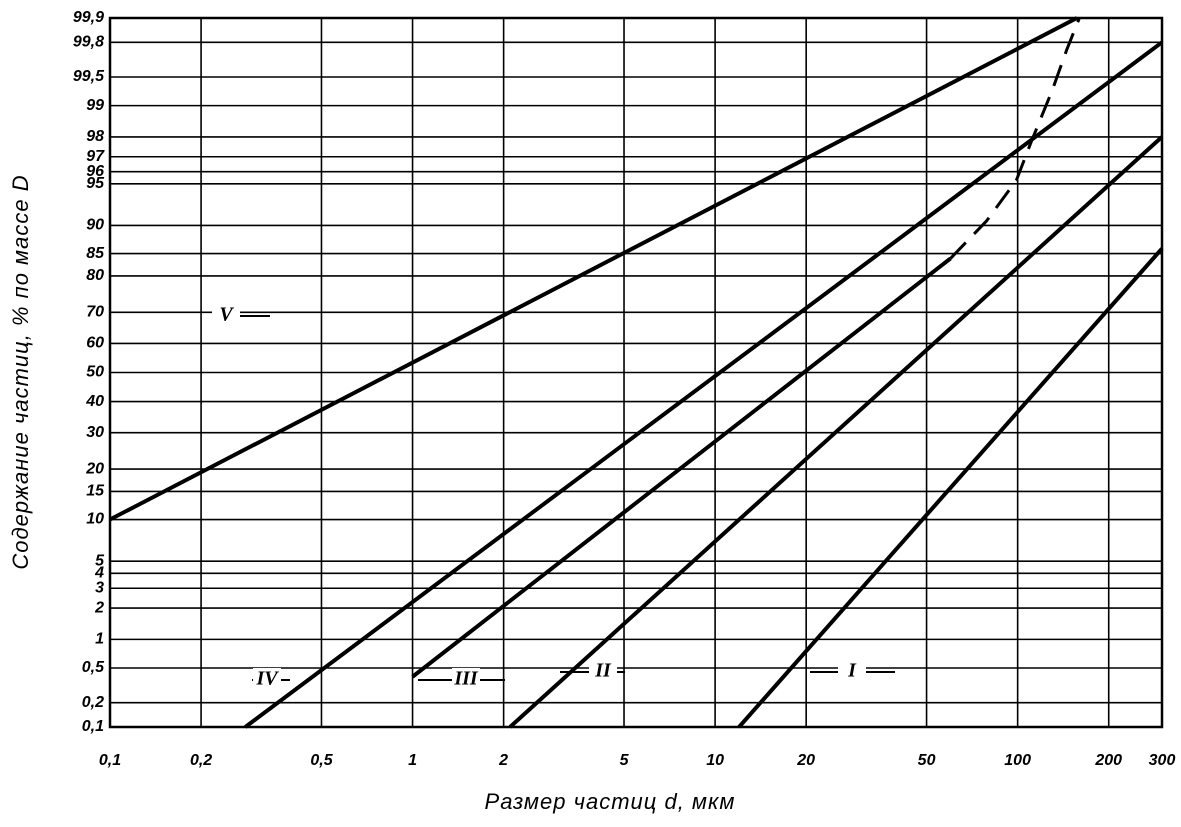  I want to click on y-tick-label: 98, so click(95, 136).